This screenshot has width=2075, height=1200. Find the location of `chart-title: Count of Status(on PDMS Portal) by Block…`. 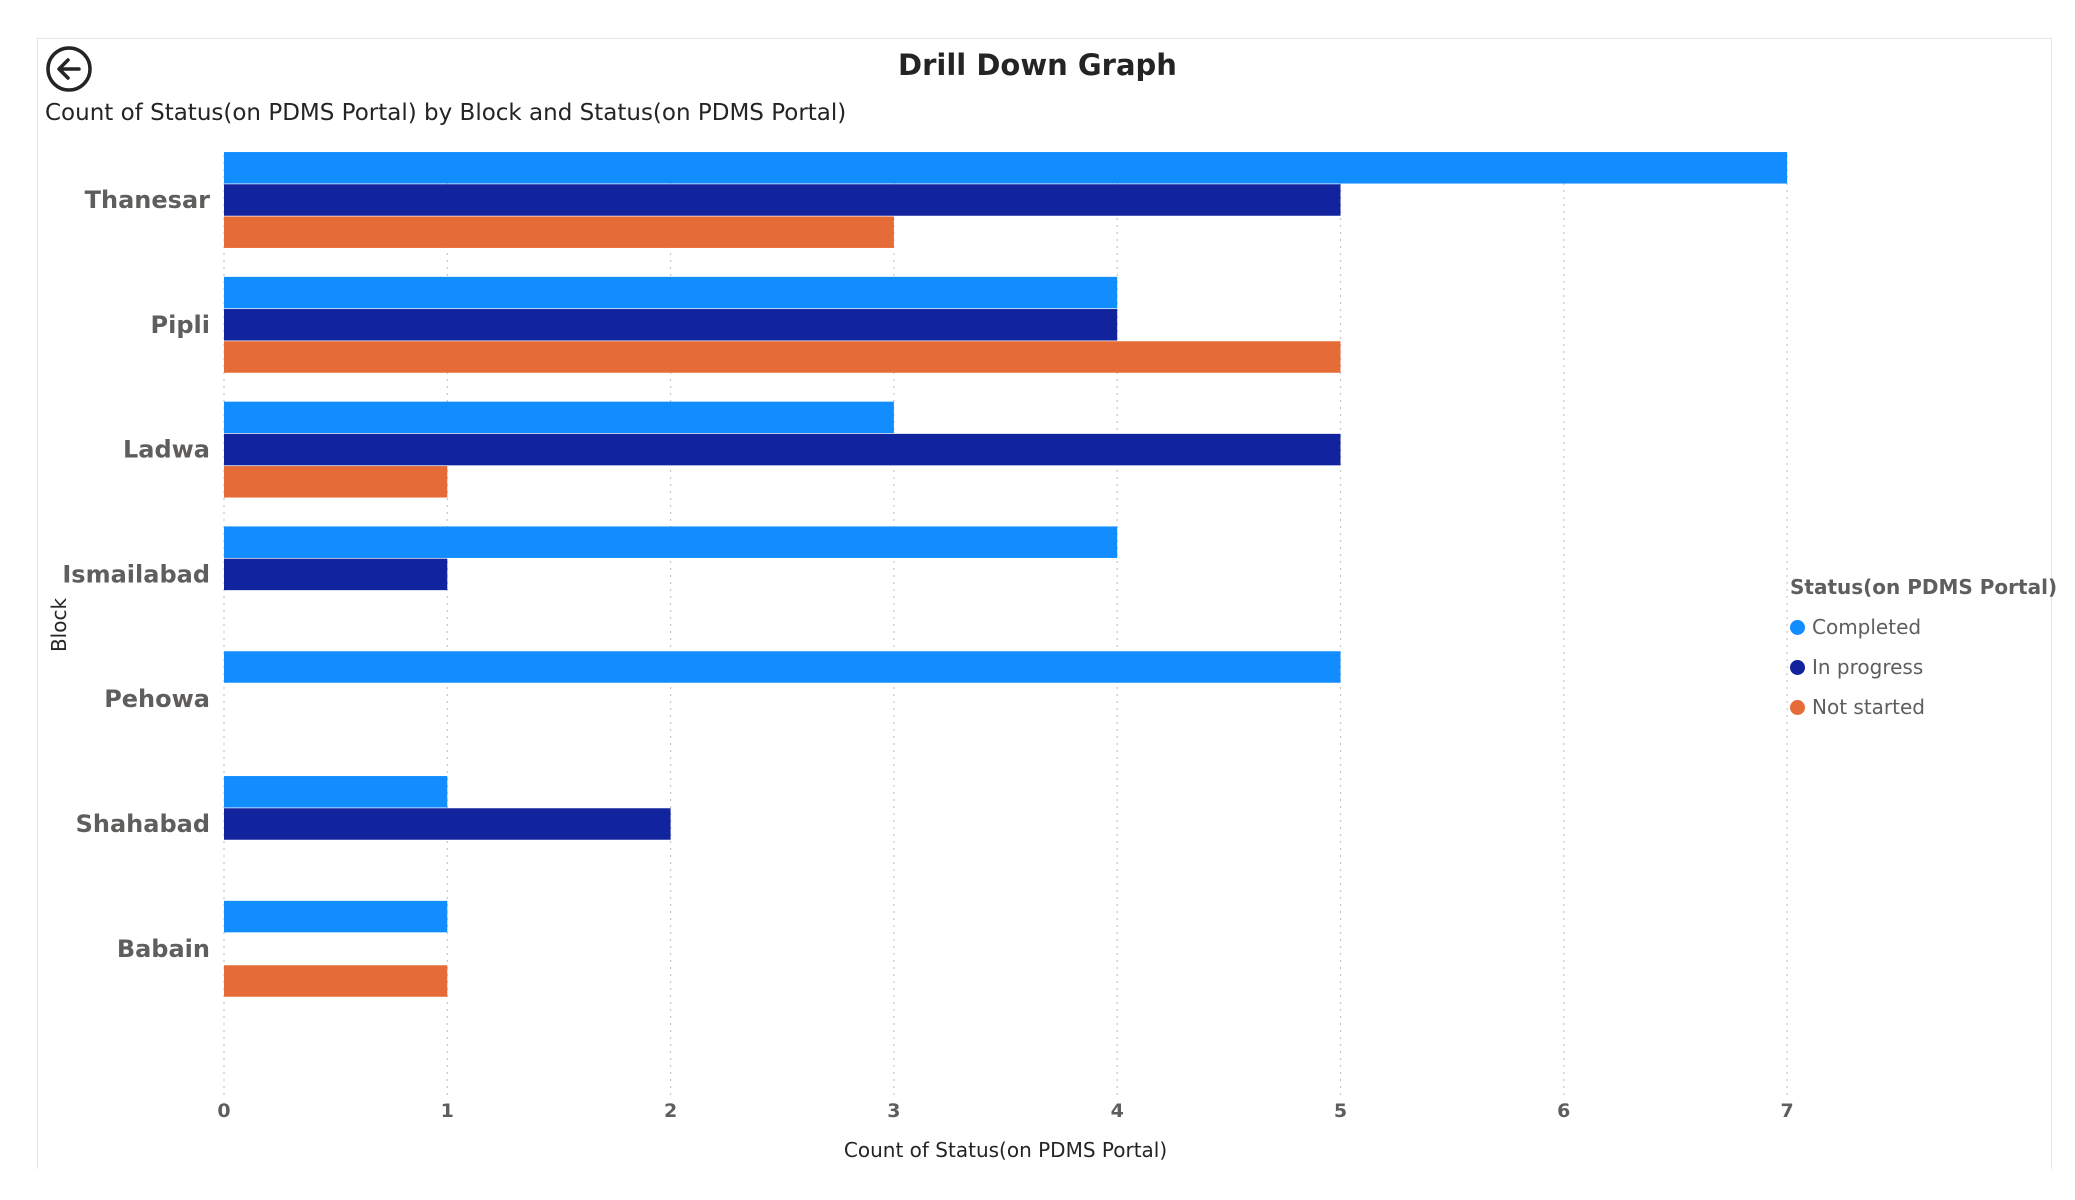

chart-title: Count of Status(on PDMS Portal) by Block… is located at coordinates (446, 113).